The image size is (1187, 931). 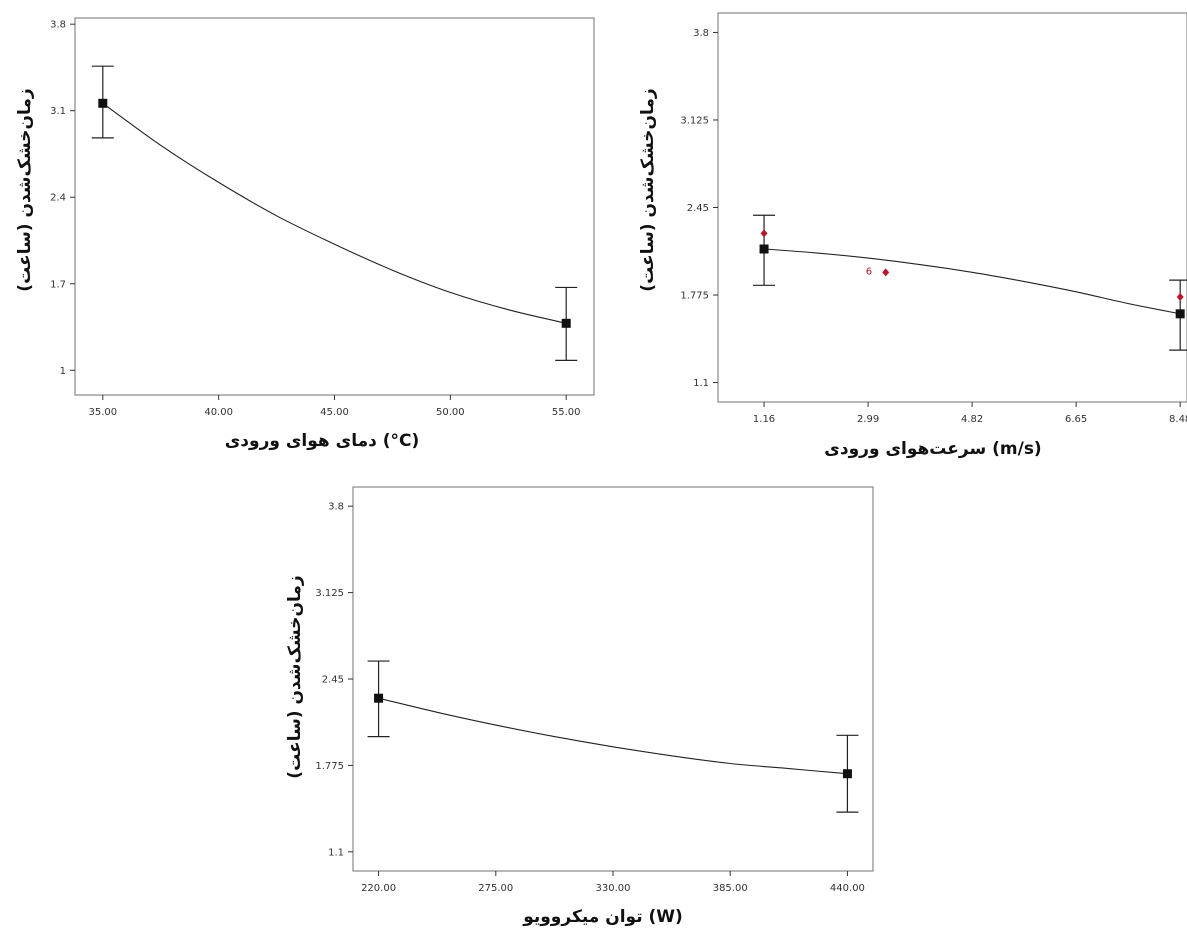 I want to click on x-tick-label: 440.00, so click(x=847, y=888).